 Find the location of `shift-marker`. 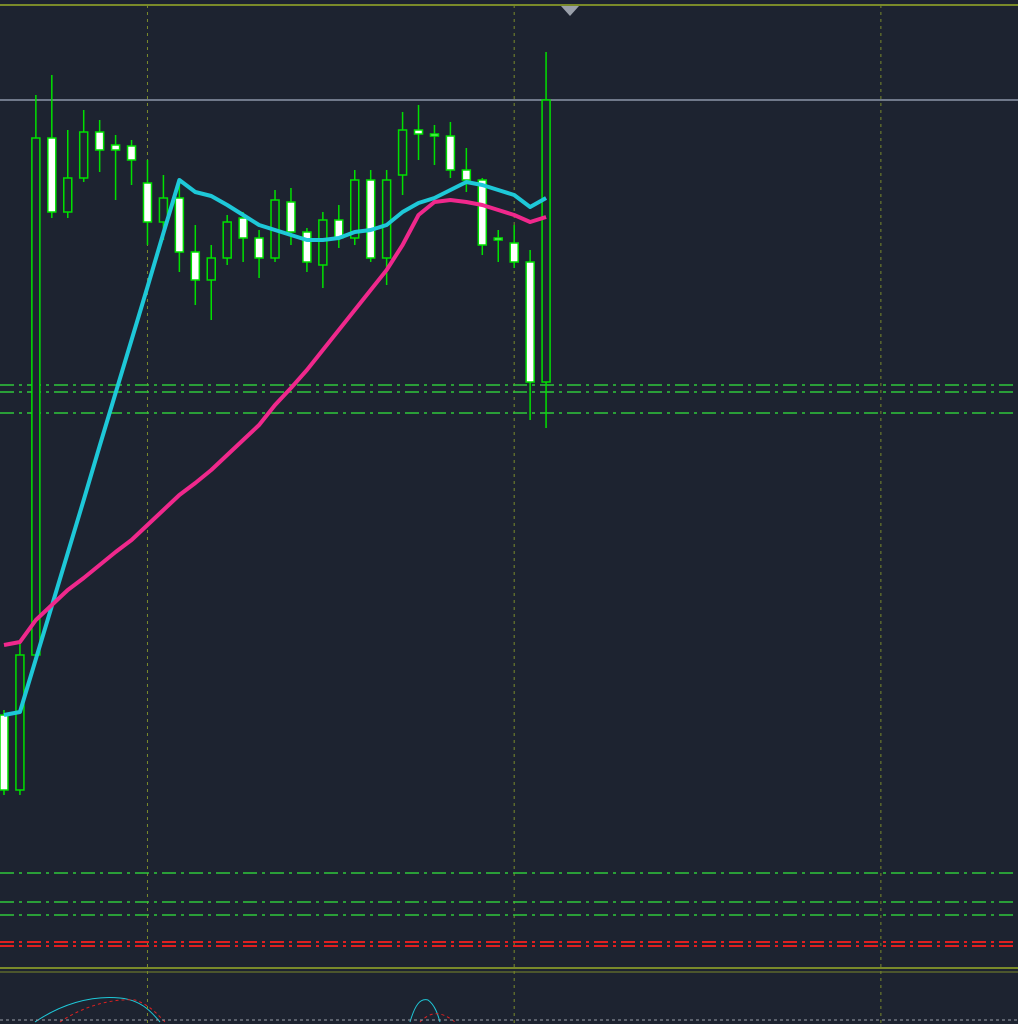

shift-marker is located at coordinates (570, 11).